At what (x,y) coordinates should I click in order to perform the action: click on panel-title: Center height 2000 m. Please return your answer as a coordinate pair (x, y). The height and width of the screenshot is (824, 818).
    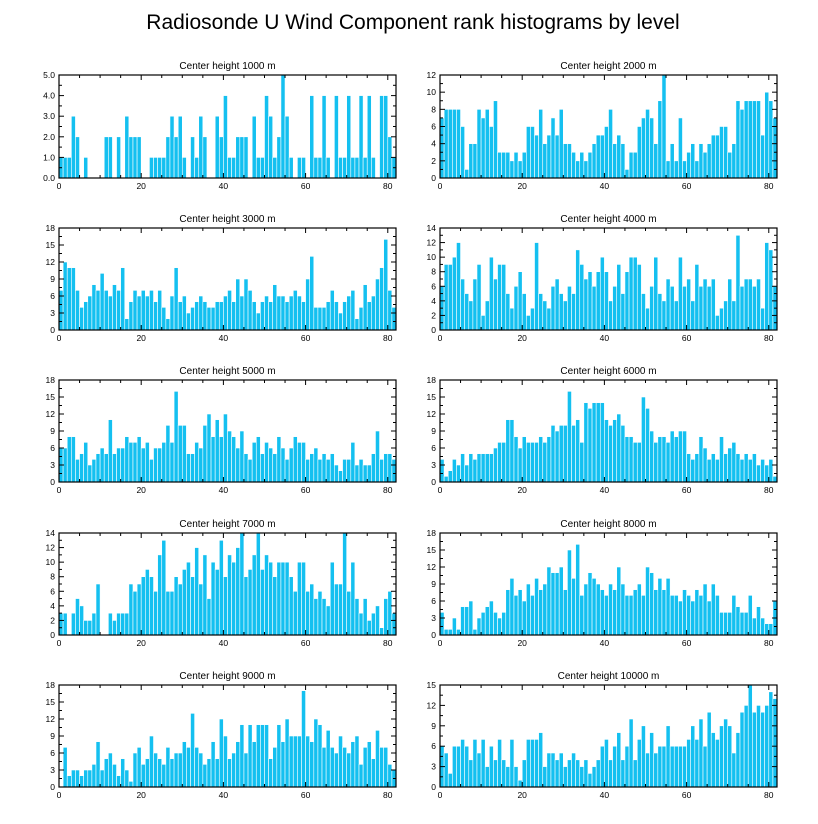
    Looking at the image, I should click on (608, 66).